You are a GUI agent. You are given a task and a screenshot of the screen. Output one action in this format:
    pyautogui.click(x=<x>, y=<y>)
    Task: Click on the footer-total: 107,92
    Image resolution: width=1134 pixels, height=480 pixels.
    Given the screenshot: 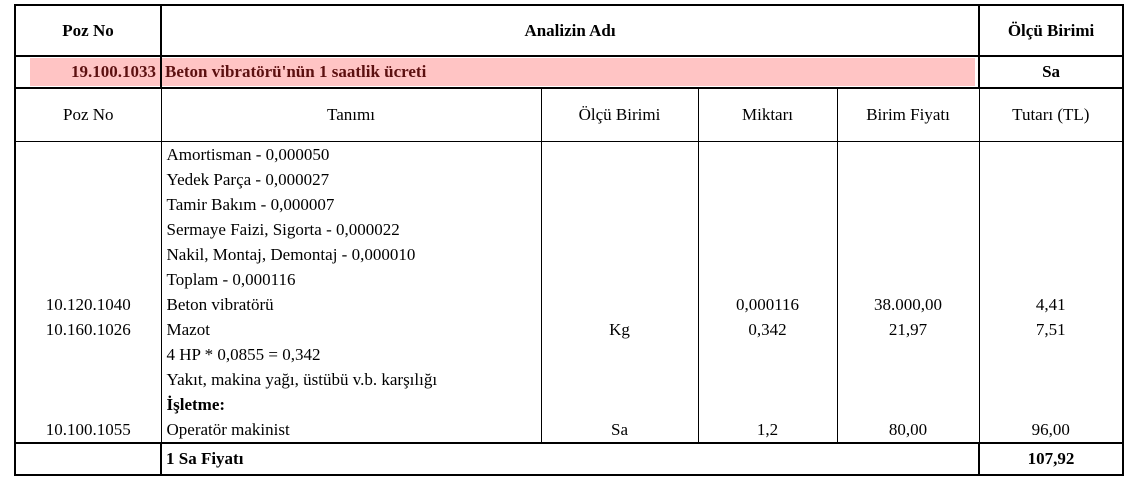 What is the action you would take?
    pyautogui.click(x=1051, y=459)
    